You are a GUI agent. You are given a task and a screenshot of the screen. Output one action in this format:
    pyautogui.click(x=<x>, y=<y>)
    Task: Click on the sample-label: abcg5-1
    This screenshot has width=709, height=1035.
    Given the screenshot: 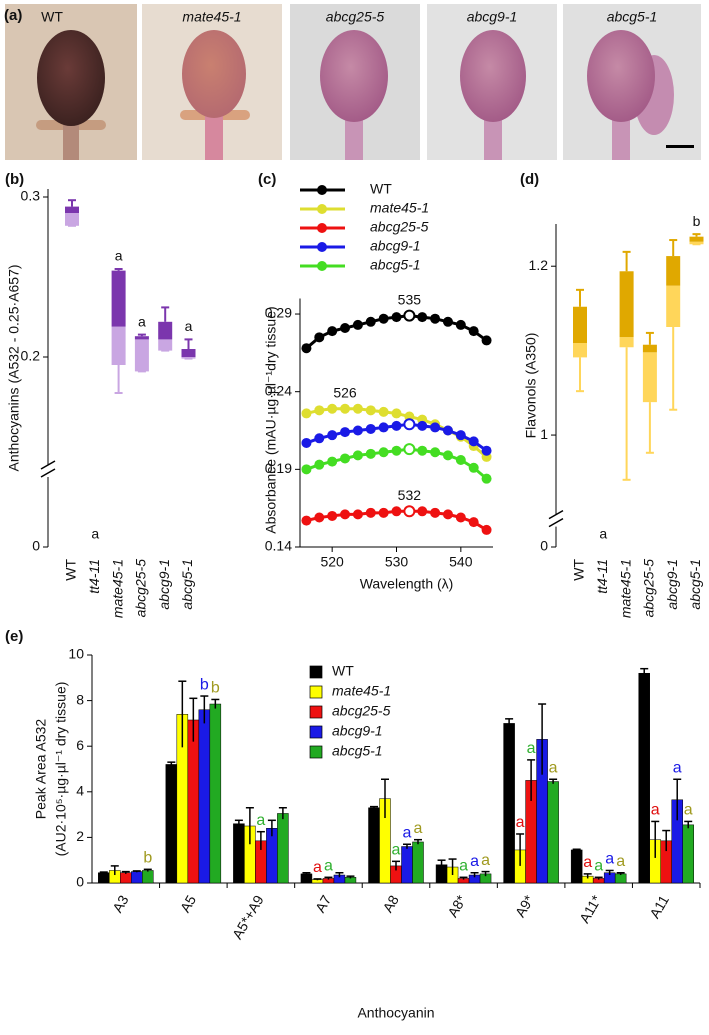 What is the action you would take?
    pyautogui.click(x=632, y=17)
    